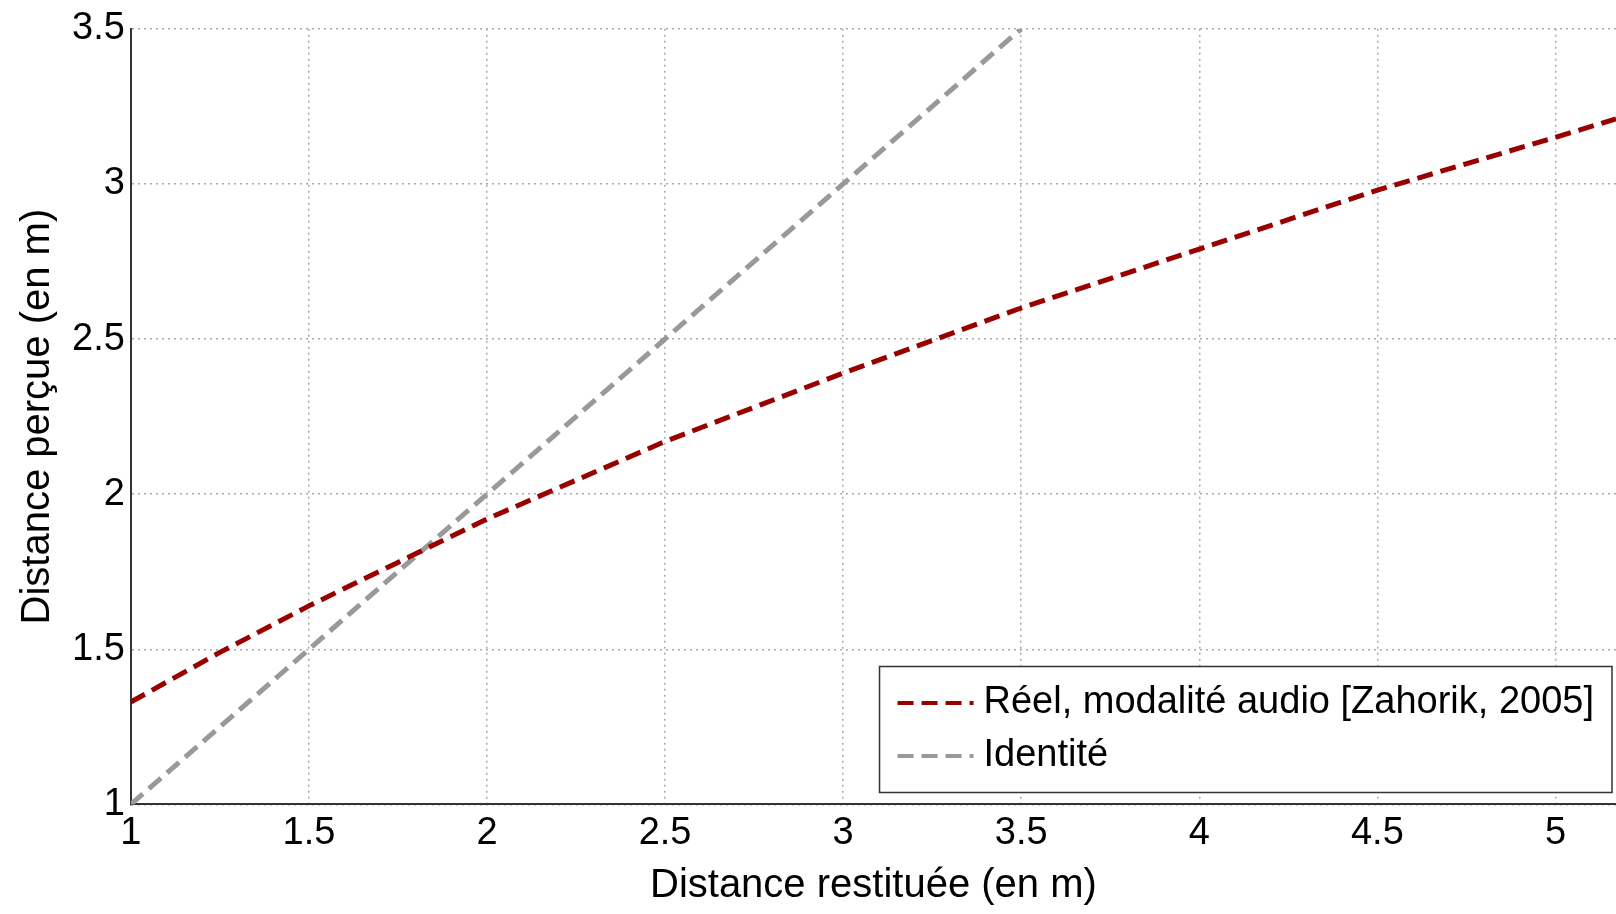 This screenshot has height=914, width=1616. Describe the element at coordinates (114, 181) in the screenshot. I see `y-tick-label: 3` at that location.